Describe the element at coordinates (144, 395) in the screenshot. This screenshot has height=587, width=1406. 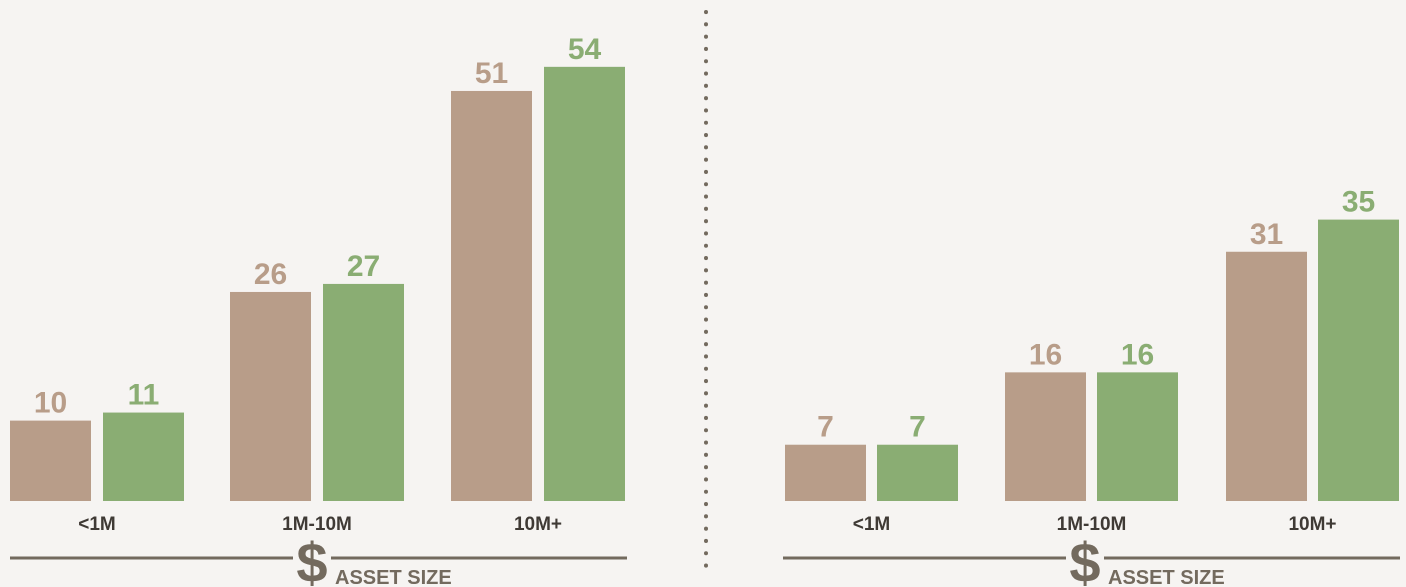
I see `value-label-lt-1m-series-2: 11` at that location.